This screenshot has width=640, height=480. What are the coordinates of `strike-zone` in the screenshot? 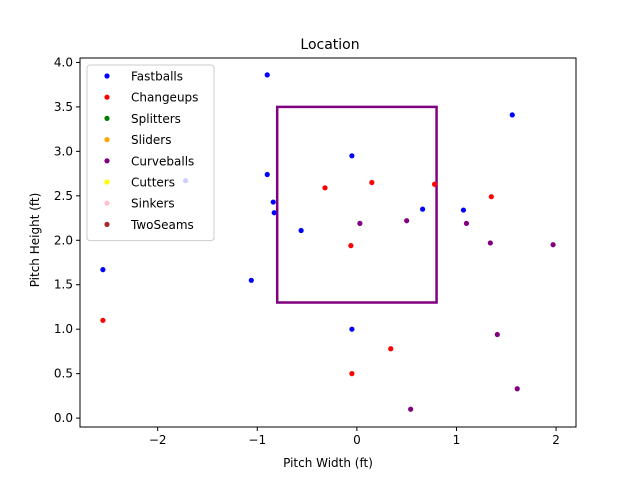 It's located at (356, 204).